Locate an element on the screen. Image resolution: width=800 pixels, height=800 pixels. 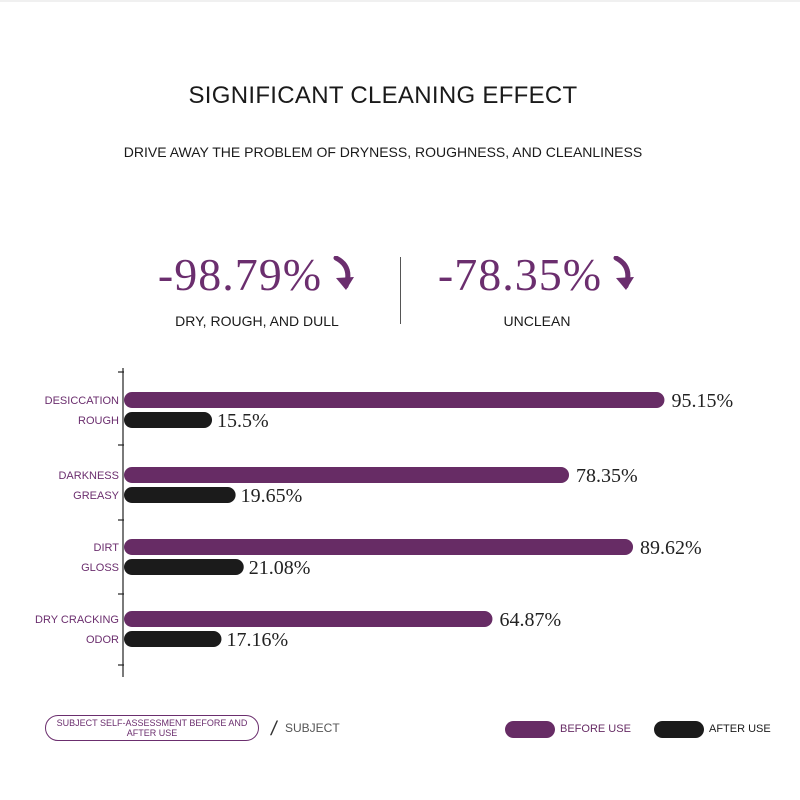
category-label: DRY CRACKING is located at coordinates (77, 620).